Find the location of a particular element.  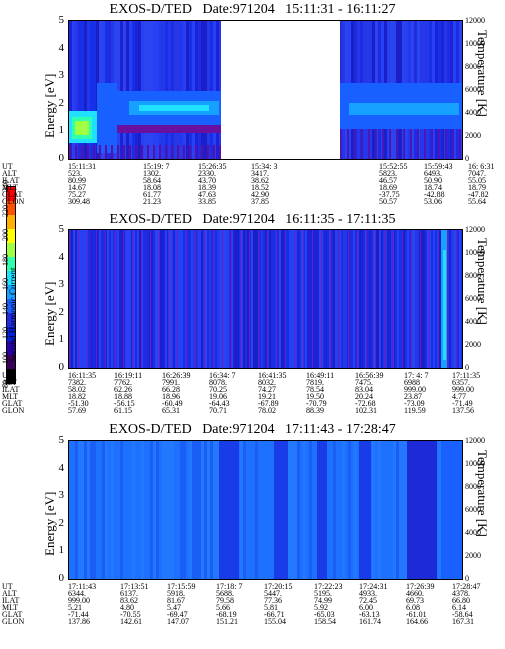

ephemeris-value: 83.04 is located at coordinates (364, 389).